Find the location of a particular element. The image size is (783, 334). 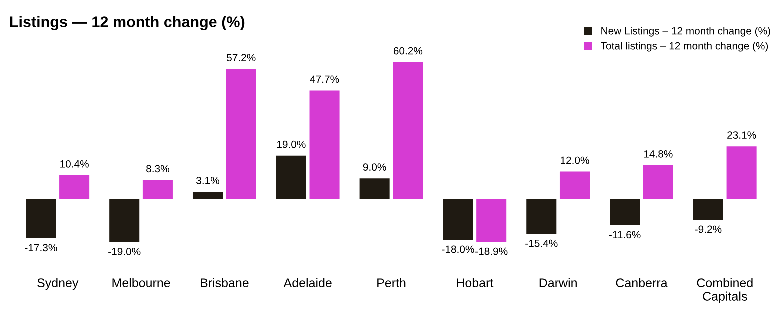

x-tick-label: Canberra is located at coordinates (642, 283).